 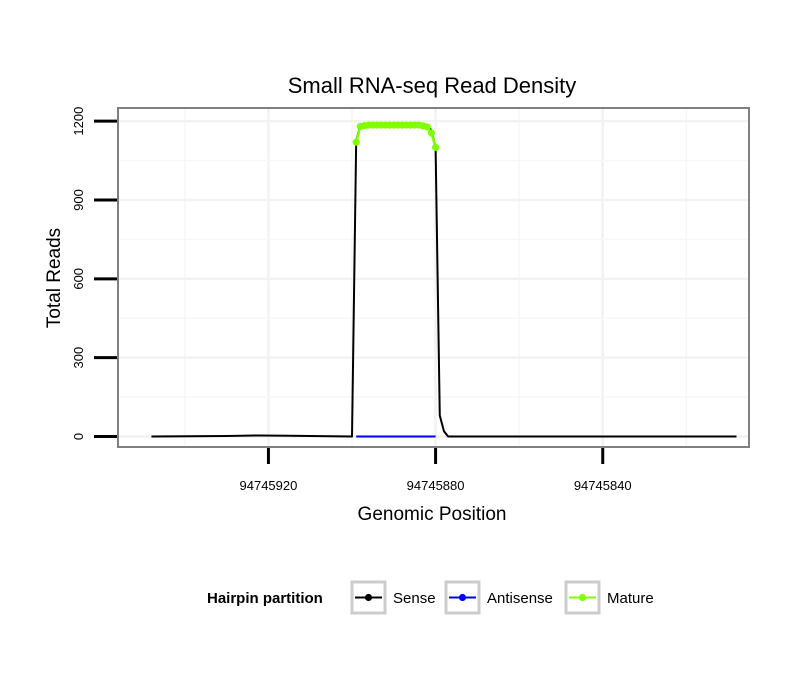 What do you see at coordinates (78, 436) in the screenshot?
I see `y-tick-label: 0` at bounding box center [78, 436].